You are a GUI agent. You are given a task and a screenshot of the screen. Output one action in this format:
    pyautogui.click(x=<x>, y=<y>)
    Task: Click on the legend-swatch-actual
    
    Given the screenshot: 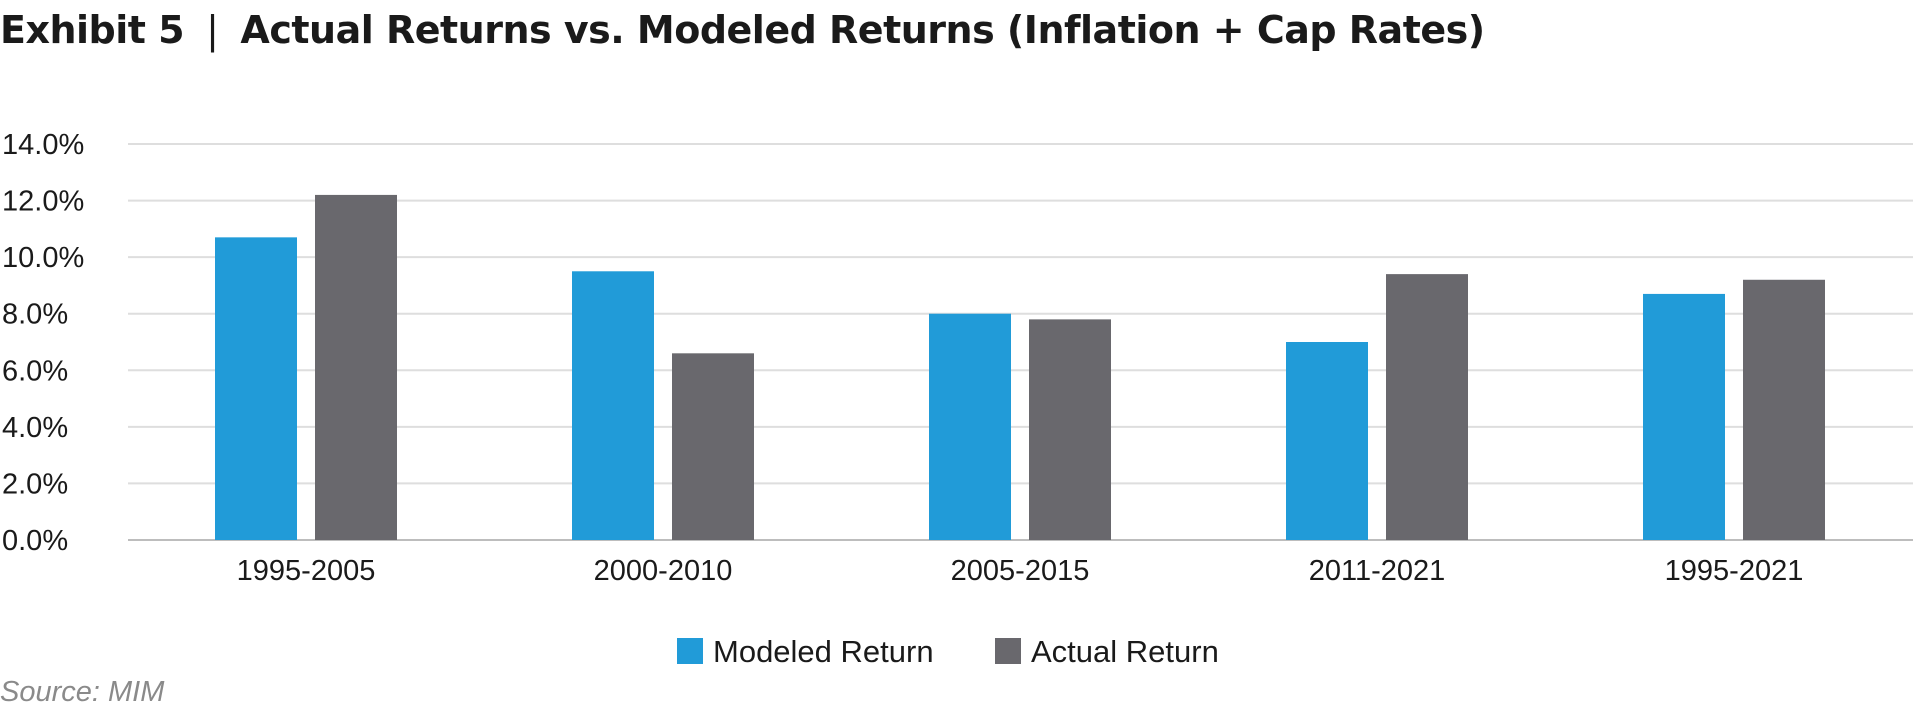 What is the action you would take?
    pyautogui.click(x=1008, y=651)
    